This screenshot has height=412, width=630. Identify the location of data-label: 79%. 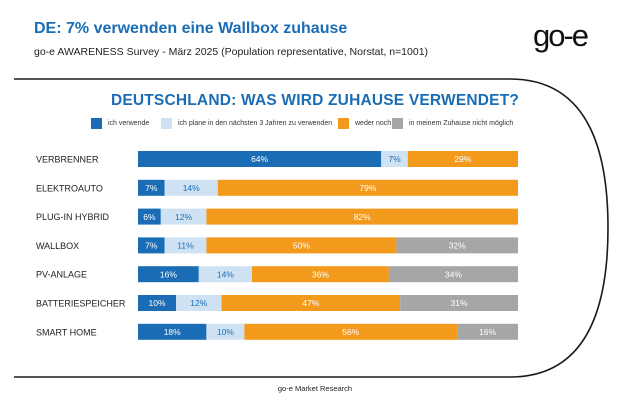
(367, 188).